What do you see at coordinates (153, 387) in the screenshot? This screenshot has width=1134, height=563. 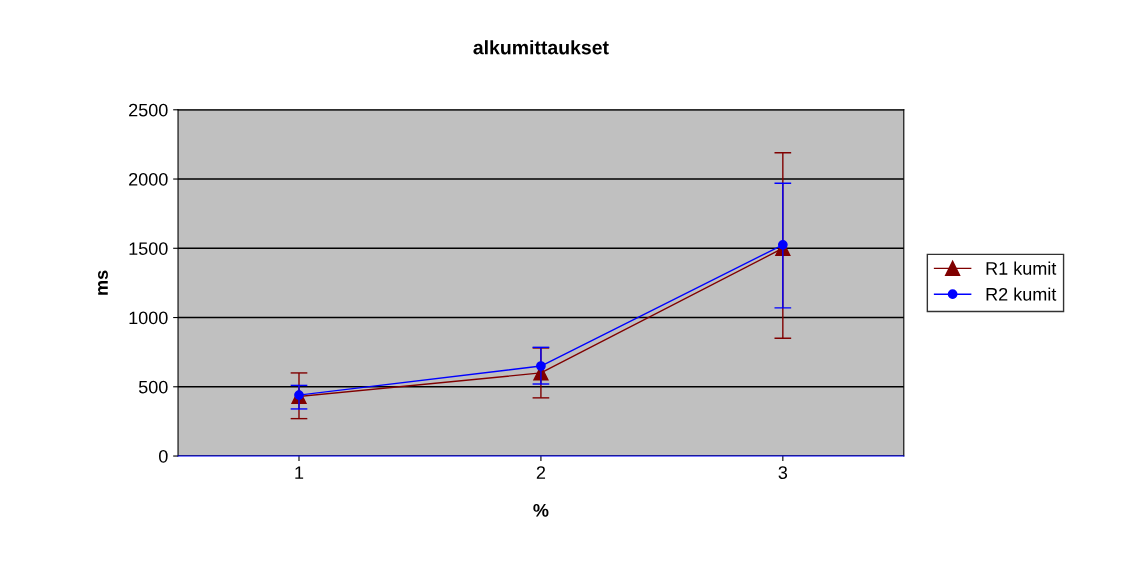 I see `y-tick-label: 500` at bounding box center [153, 387].